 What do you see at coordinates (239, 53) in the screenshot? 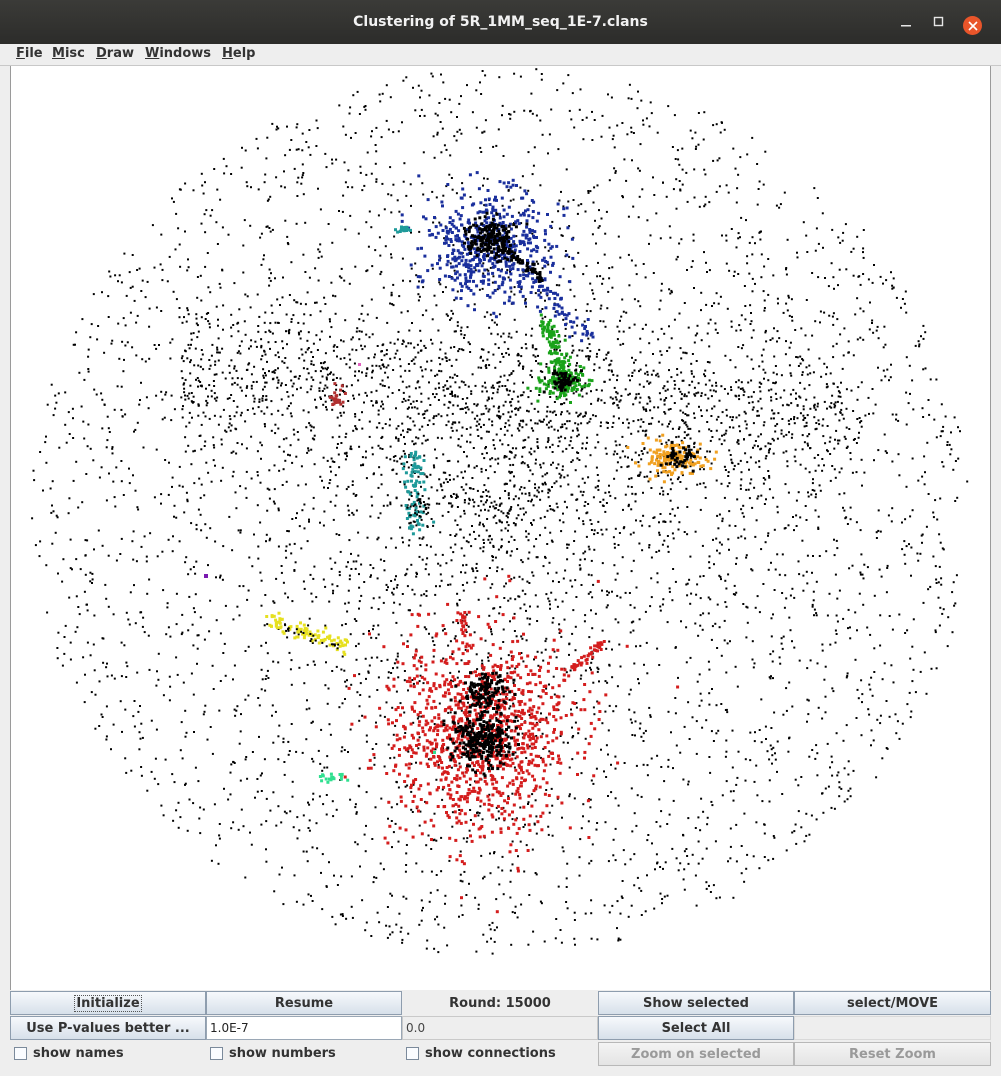
I see `menu-help: Help` at bounding box center [239, 53].